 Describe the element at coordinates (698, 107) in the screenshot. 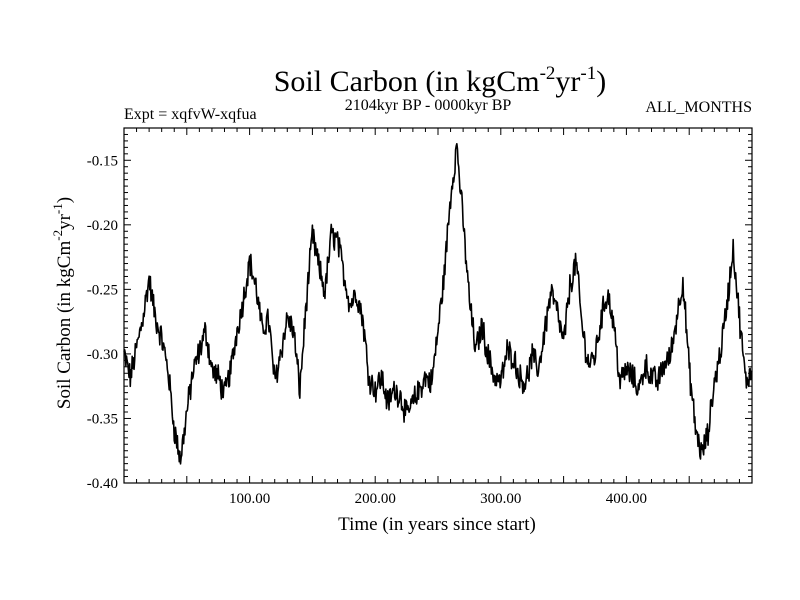

I see `months-label: ALL_MONTHS` at that location.